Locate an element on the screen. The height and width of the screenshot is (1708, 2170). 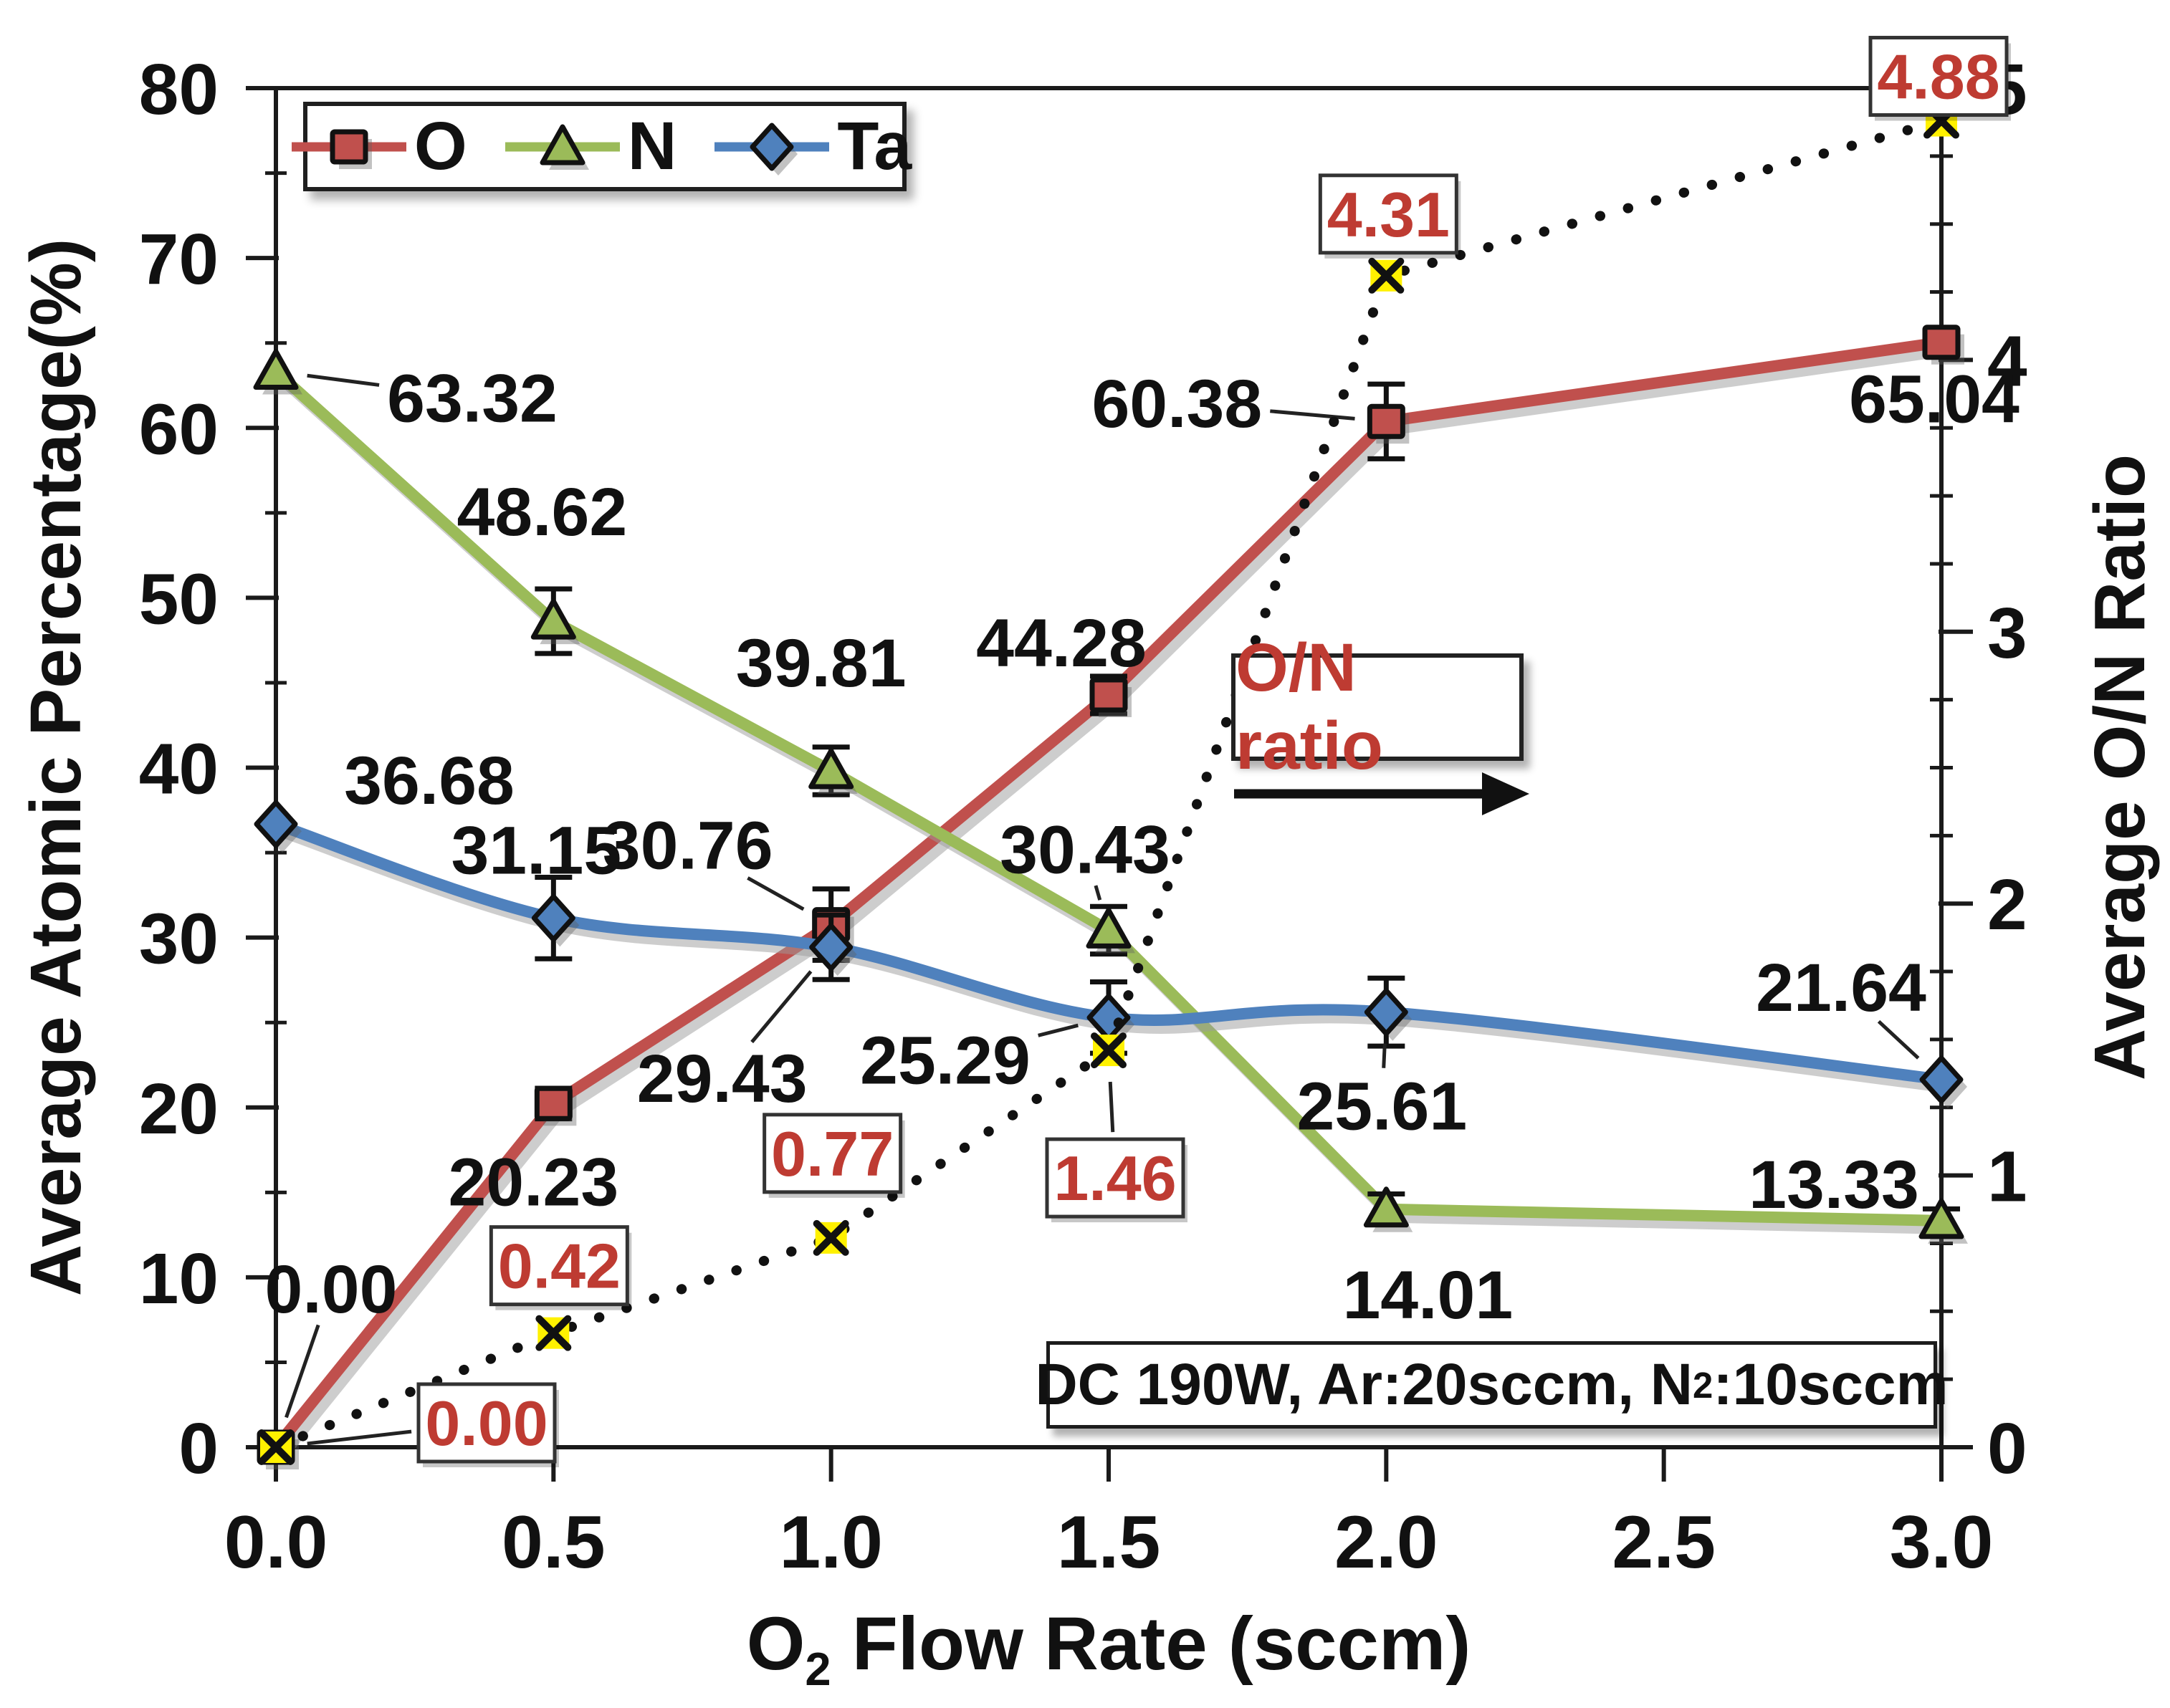
bottom-axis: 0.0 0.5 1.0 1.5 2.0 2.5 3.0 is located at coordinates (1109, 1515).